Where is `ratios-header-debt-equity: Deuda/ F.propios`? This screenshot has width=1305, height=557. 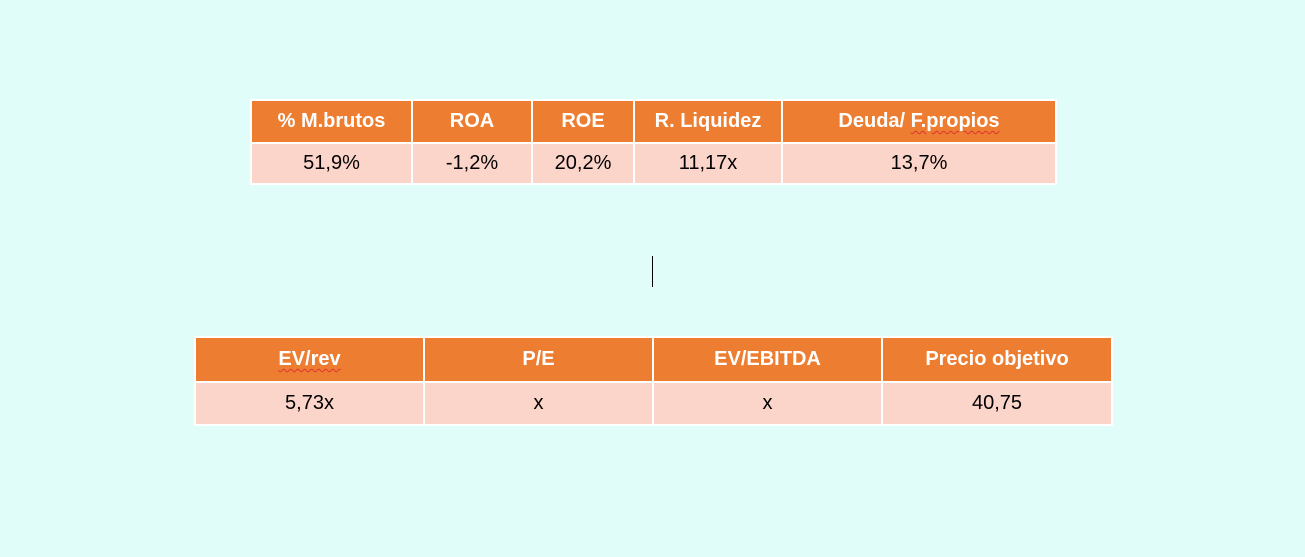 ratios-header-debt-equity: Deuda/ F.propios is located at coordinates (919, 121).